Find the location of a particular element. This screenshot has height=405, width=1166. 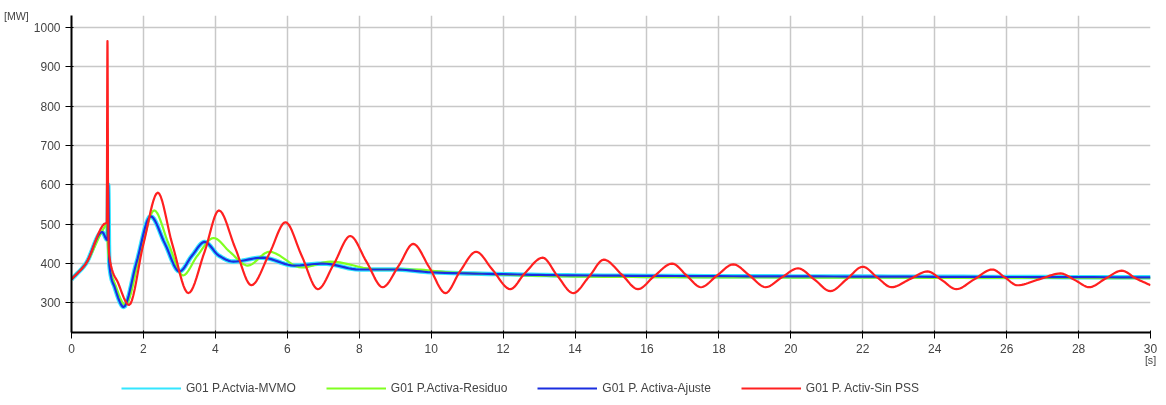

y-tick-label: 900 is located at coordinates (50, 67).